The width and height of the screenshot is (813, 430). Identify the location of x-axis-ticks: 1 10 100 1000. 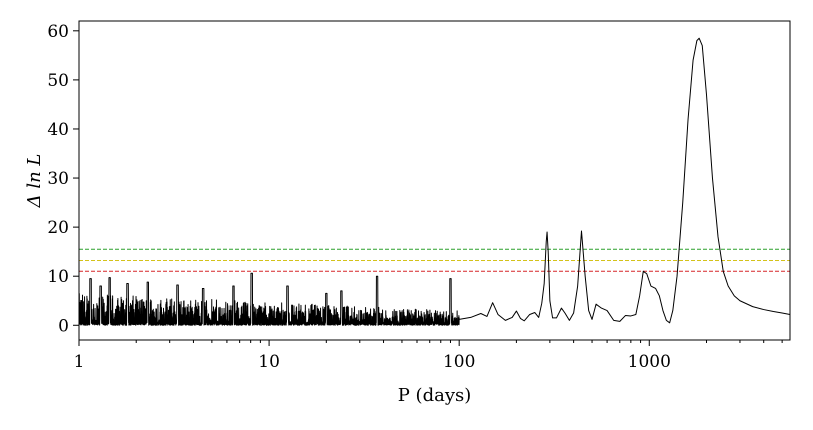
(428, 356).